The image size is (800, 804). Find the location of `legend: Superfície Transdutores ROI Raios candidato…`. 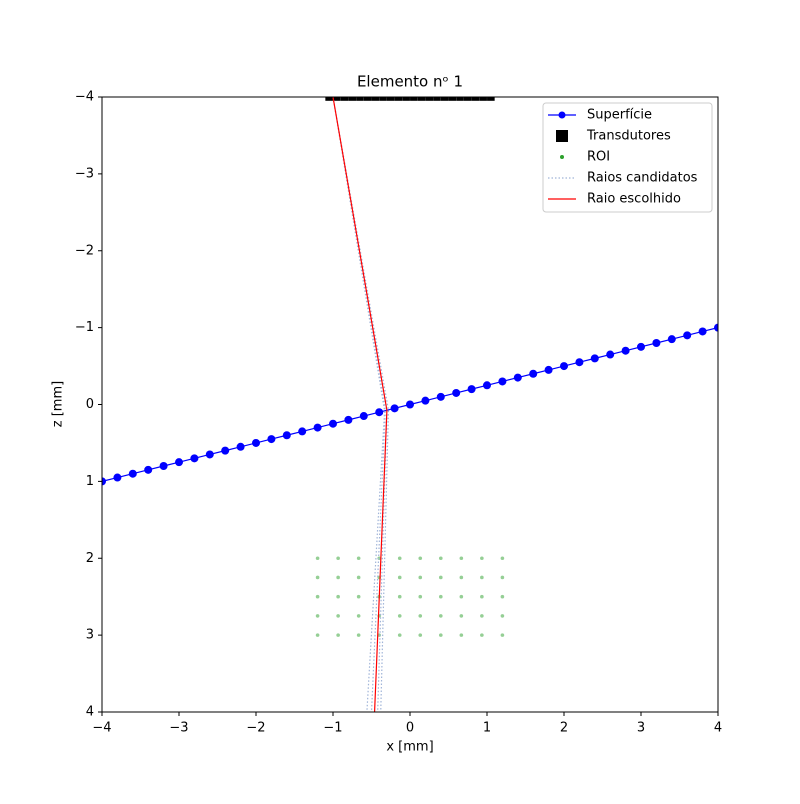

legend: Superfície Transdutores ROI Raios candidato… is located at coordinates (627, 157).